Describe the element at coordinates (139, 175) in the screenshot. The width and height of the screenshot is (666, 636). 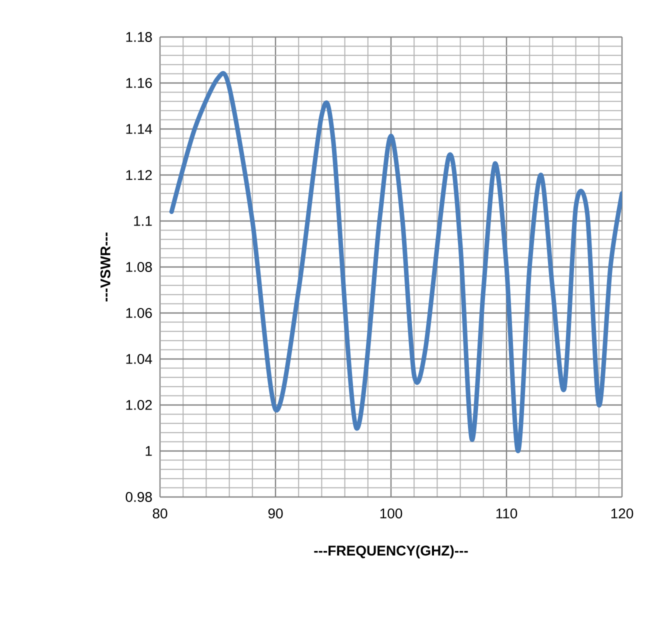
I see `y-tick-label: 1.12` at that location.